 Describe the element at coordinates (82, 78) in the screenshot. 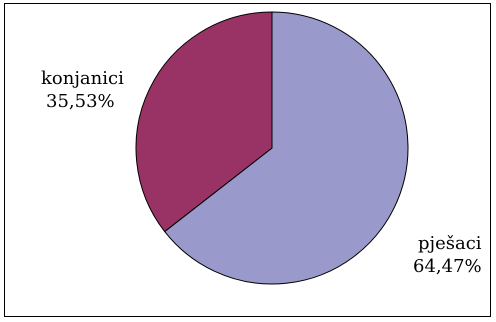

I see `slice-label-konjanici: konjanici` at that location.